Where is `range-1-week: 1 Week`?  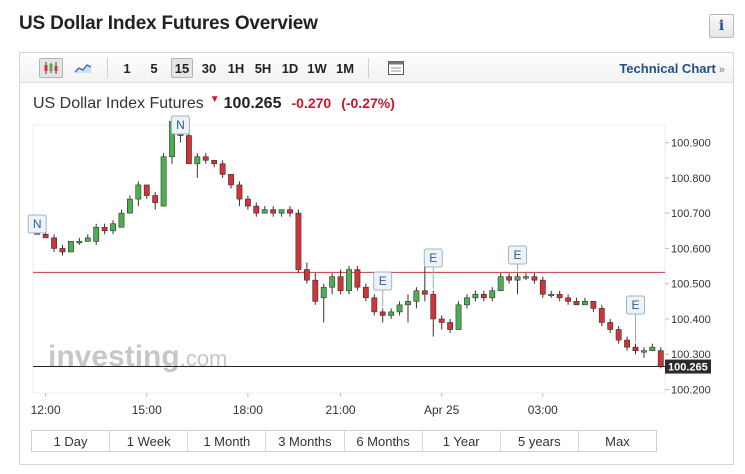 range-1-week: 1 Week is located at coordinates (149, 441).